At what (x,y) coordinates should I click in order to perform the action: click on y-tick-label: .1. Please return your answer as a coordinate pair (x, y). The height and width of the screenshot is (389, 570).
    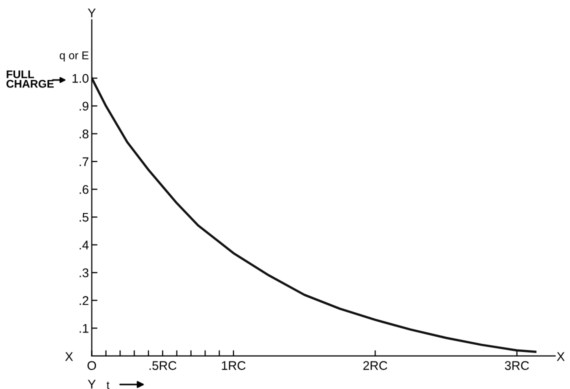
    Looking at the image, I should click on (84, 328).